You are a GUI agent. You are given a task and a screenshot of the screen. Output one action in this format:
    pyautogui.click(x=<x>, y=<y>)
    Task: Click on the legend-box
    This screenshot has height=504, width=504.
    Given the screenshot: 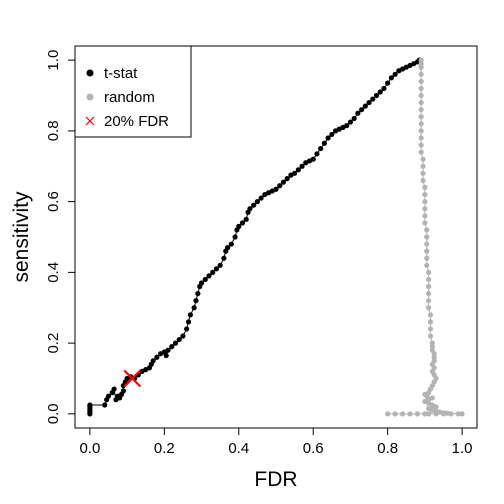 What is the action you would take?
    pyautogui.click(x=133, y=91)
    